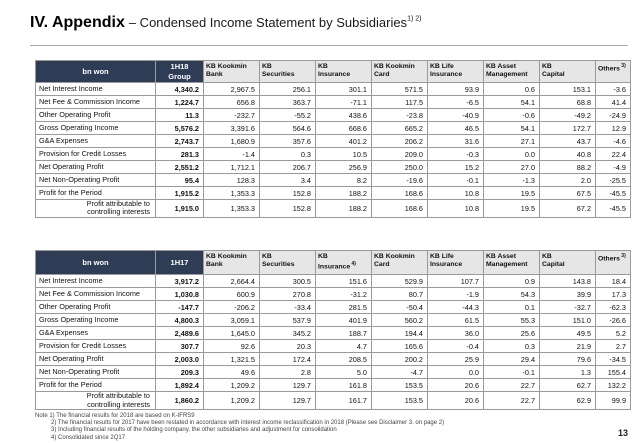  I want to click on cell-value: 27.0, so click(511, 167).